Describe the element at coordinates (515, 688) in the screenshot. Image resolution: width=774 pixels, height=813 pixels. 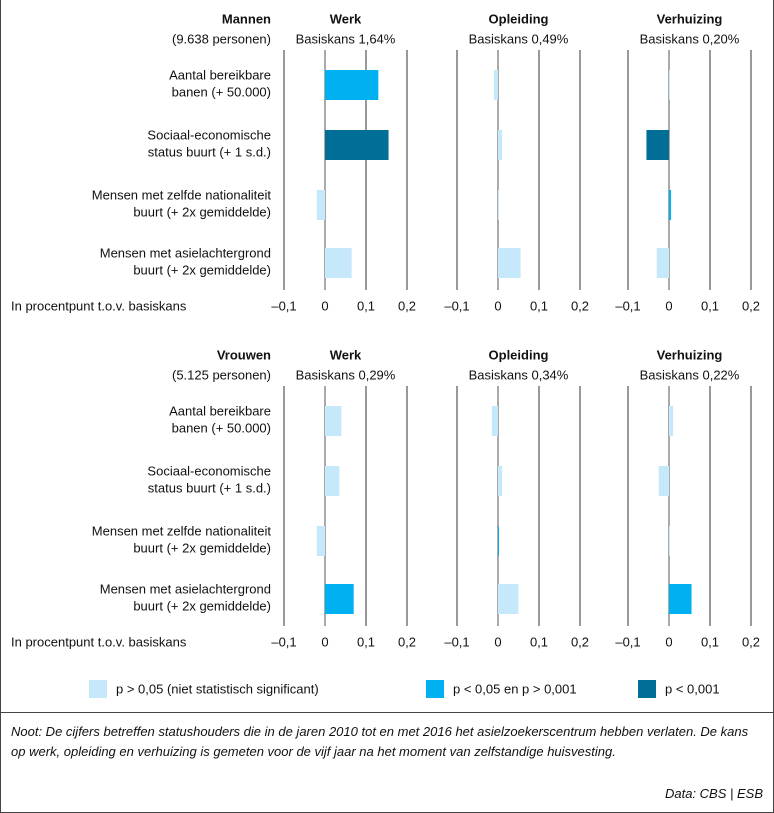
I see `legend-label: p < 0,05 en p > 0,001` at that location.